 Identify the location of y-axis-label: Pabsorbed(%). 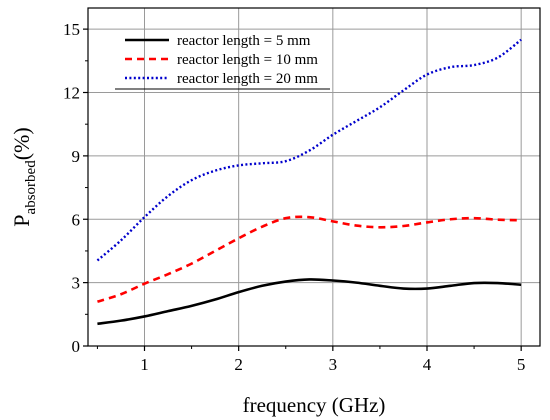
(24, 176).